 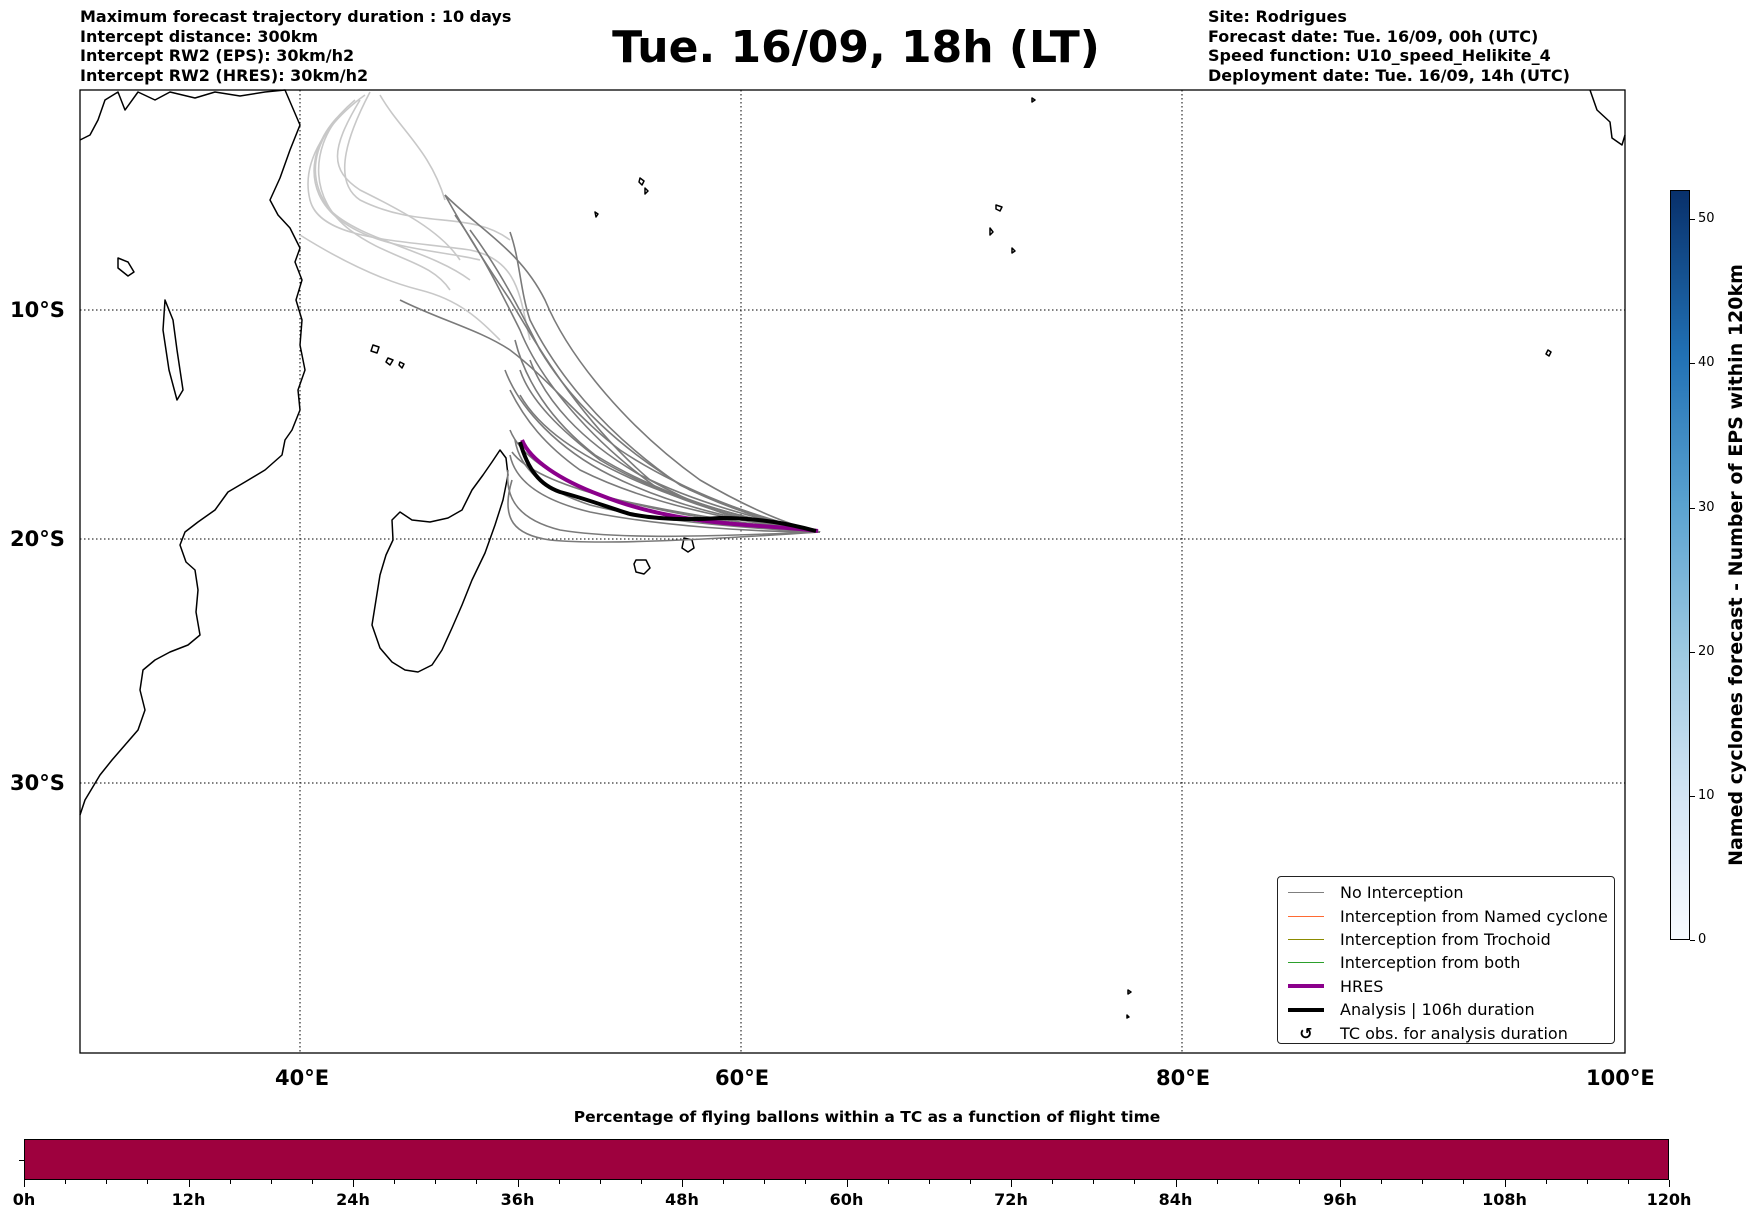 I want to click on hbar-tick-label: 60h, so click(x=846, y=1199).